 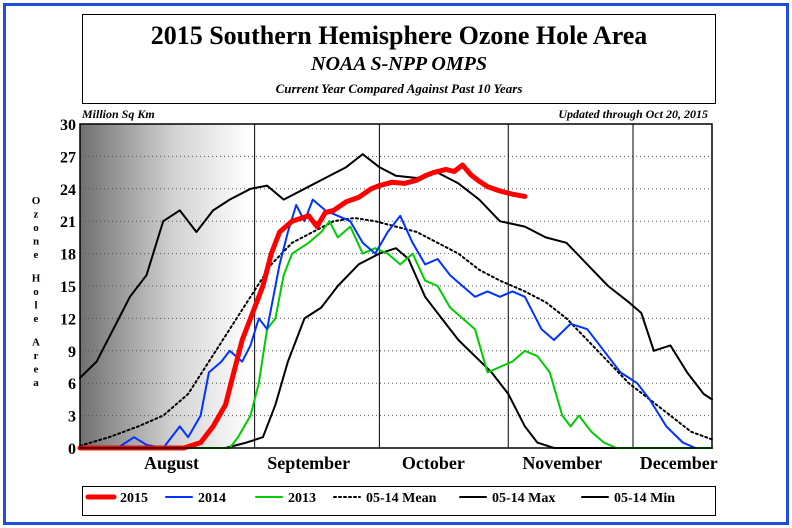 I want to click on y-axis-label-letter: A, so click(x=36, y=343).